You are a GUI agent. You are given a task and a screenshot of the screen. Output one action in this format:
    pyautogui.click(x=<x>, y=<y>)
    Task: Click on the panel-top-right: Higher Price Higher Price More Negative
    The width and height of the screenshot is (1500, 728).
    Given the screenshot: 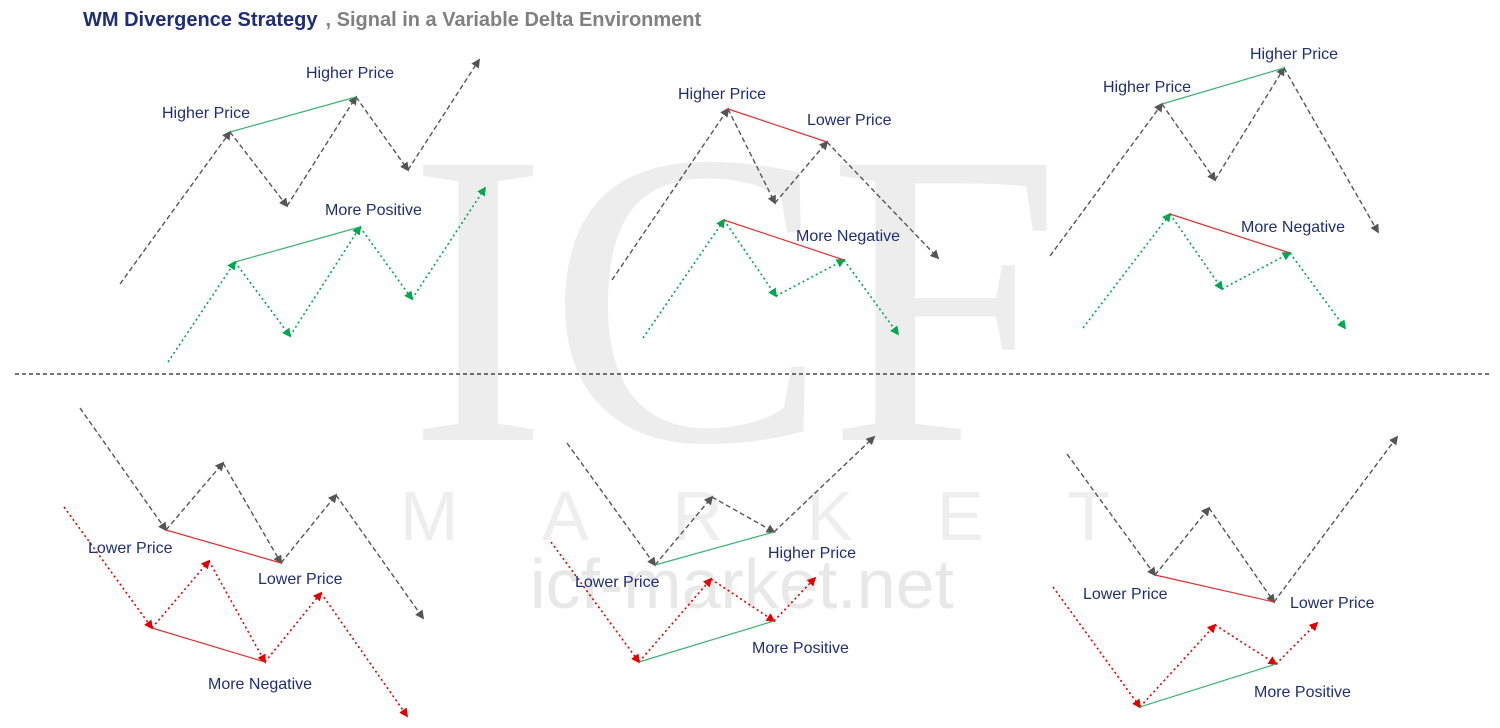 What is the action you would take?
    pyautogui.click(x=1214, y=188)
    